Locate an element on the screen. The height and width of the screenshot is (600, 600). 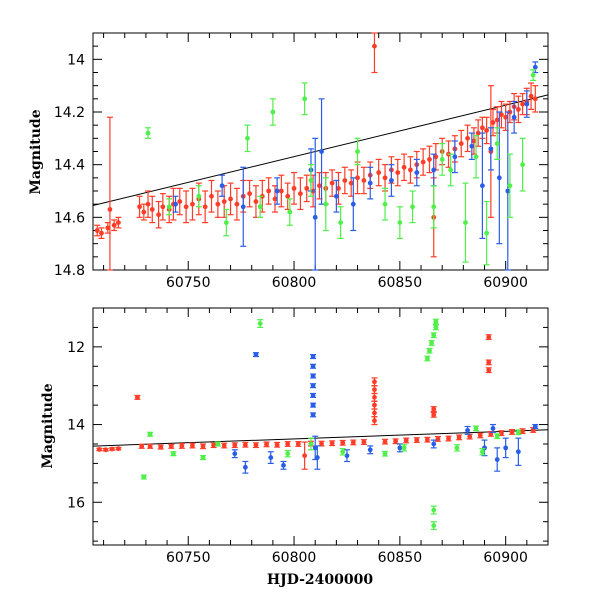
bottom-y-tick-label: 12 is located at coordinates (76, 348).